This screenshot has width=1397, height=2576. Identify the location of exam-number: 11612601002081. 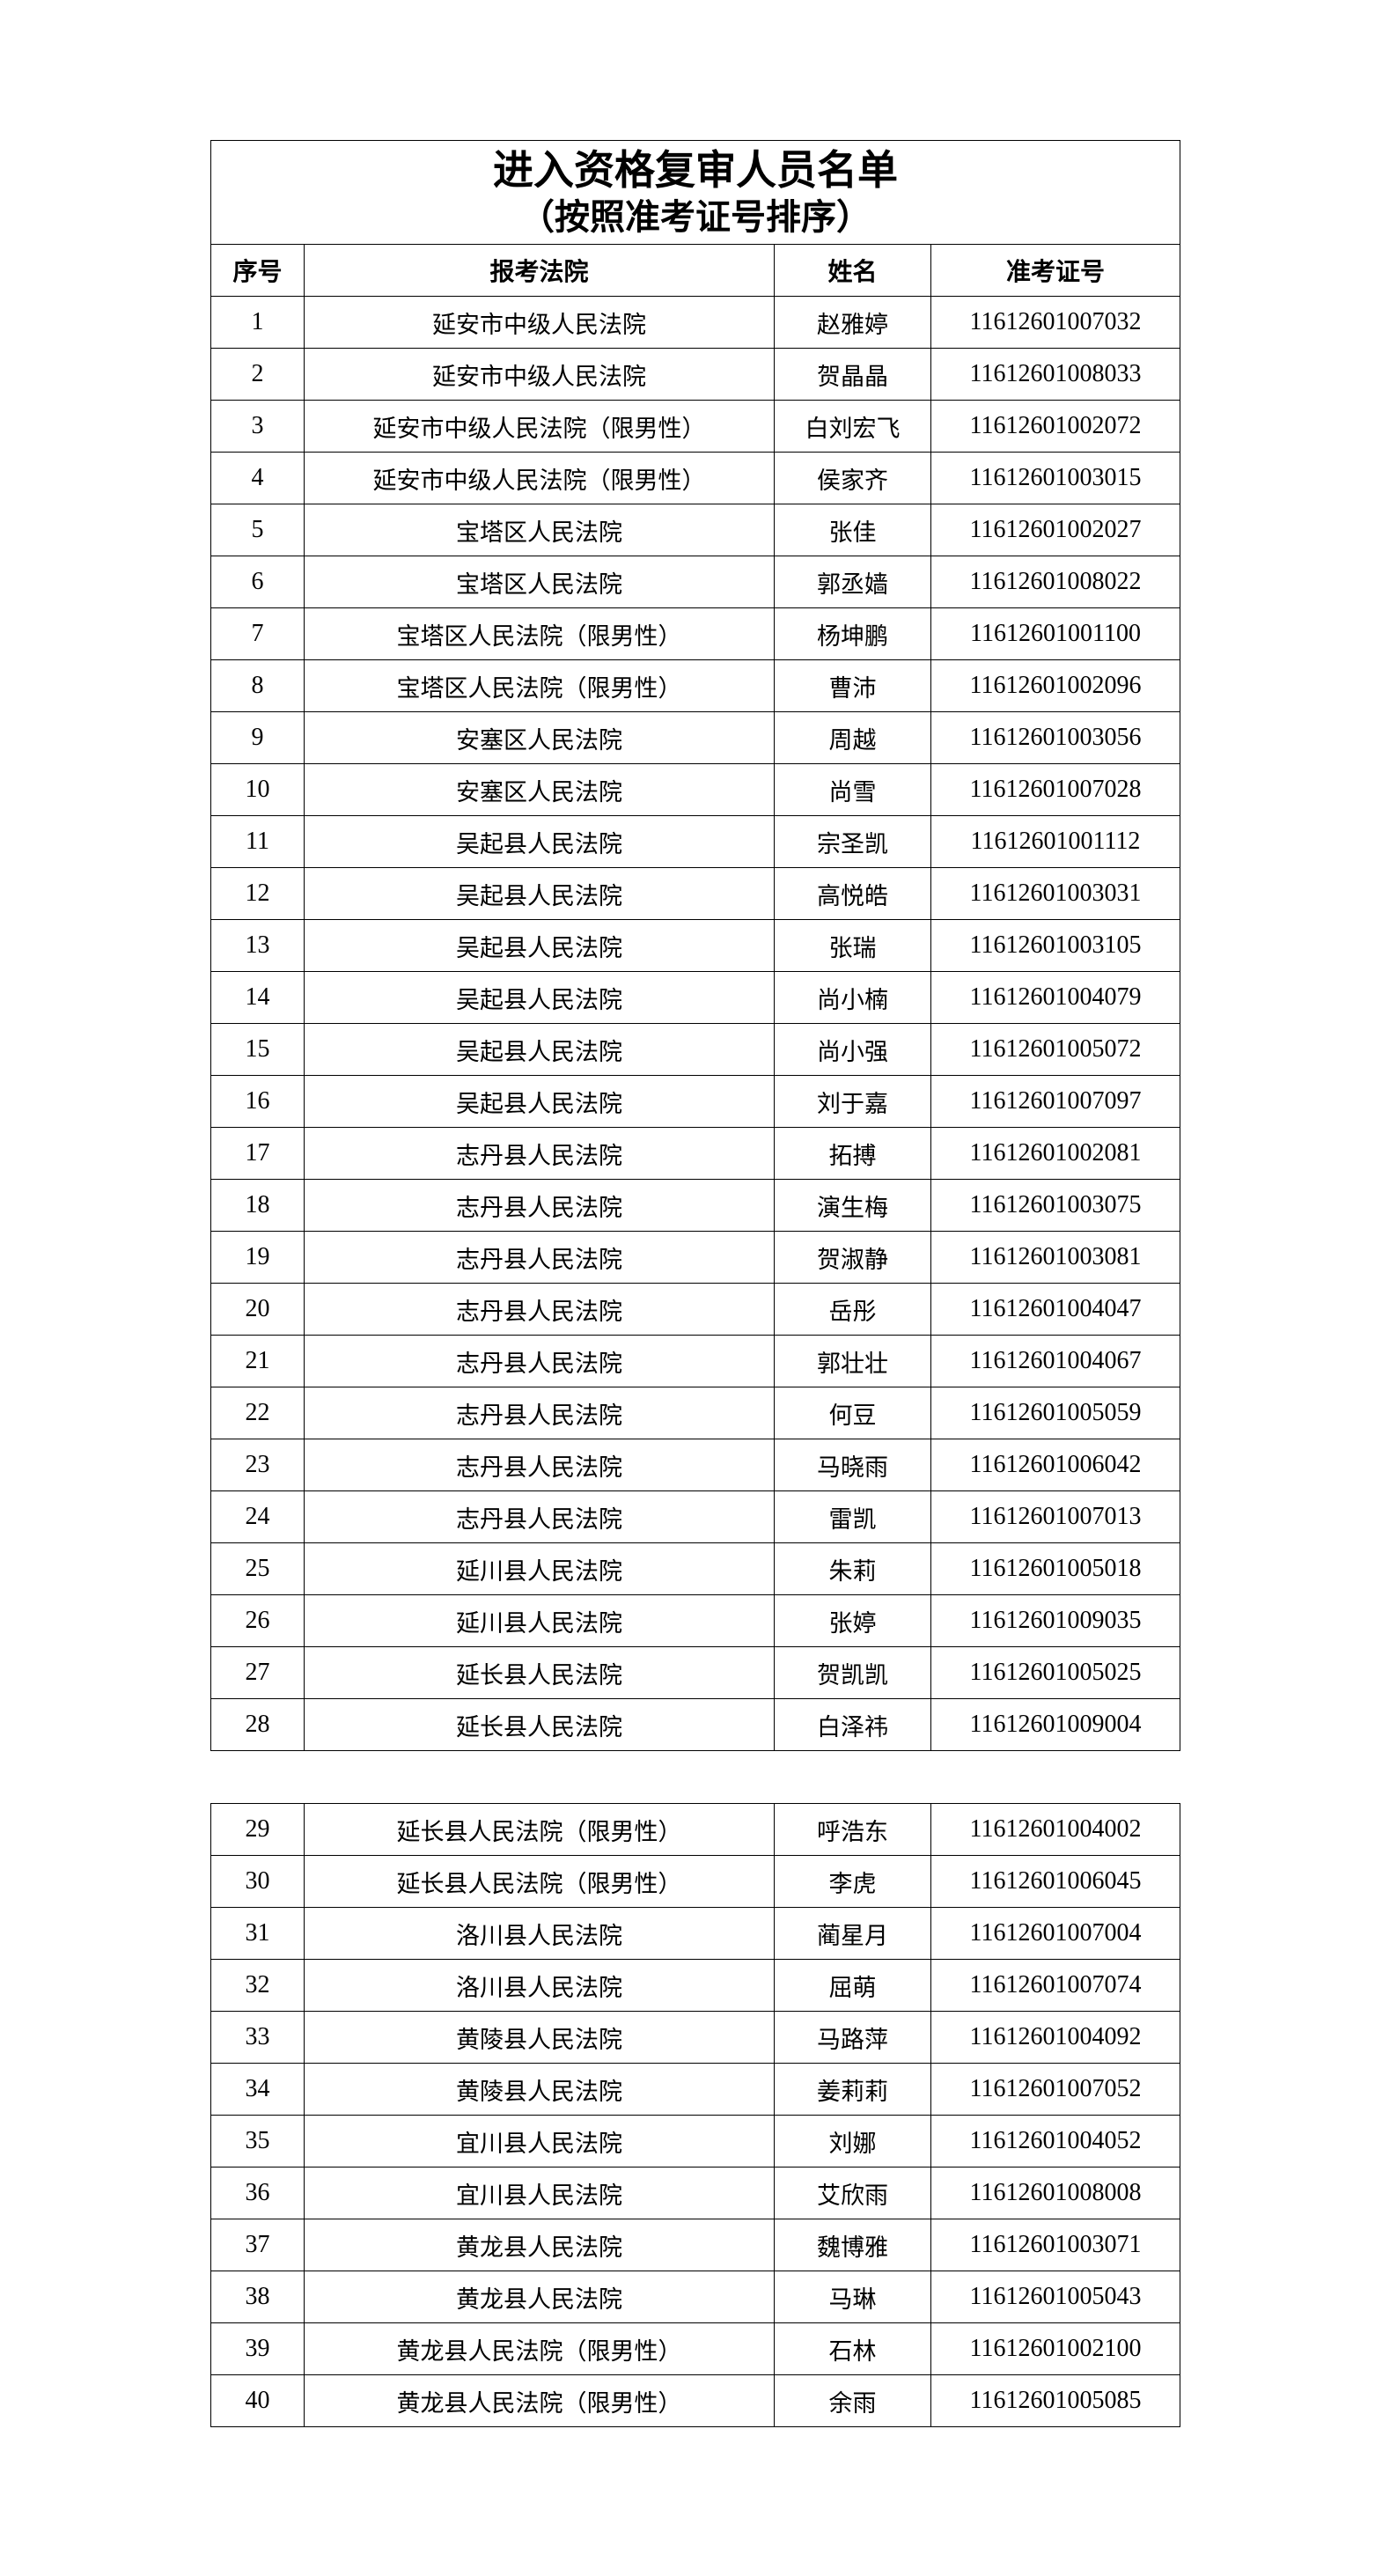
(1055, 1154).